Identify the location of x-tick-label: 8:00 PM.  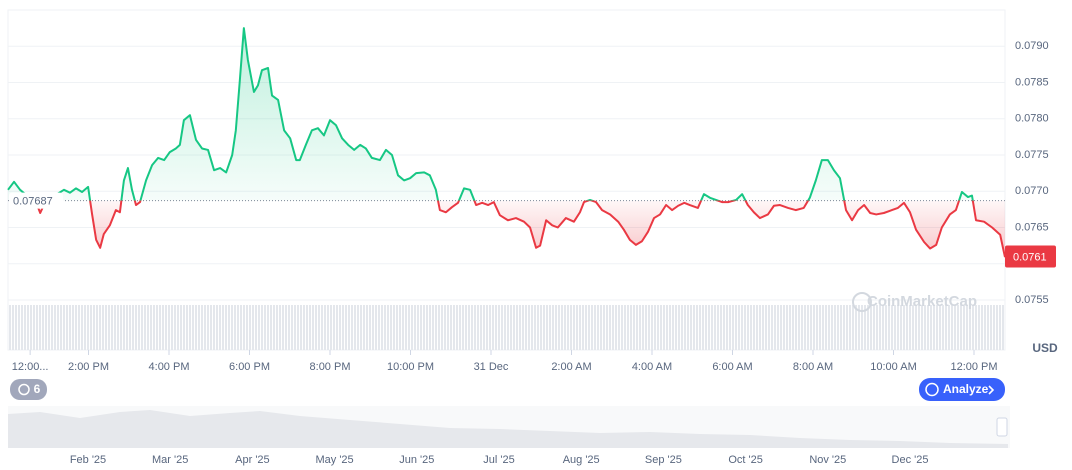
(330, 367).